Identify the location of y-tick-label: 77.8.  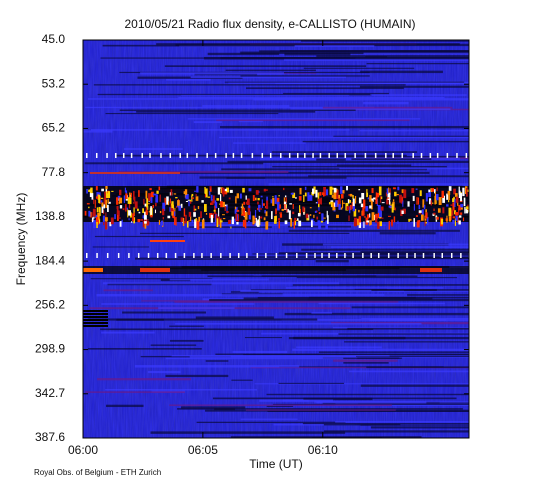
(54, 172).